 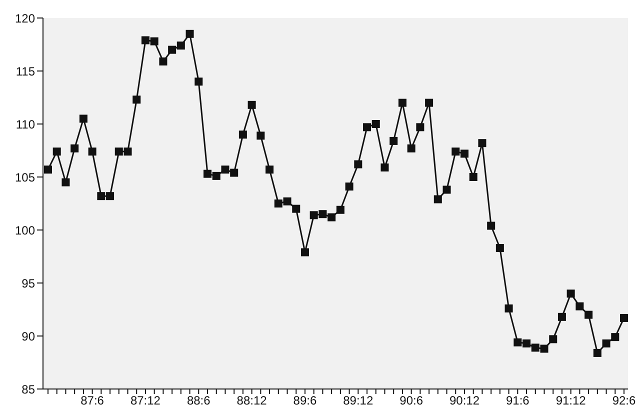 I want to click on y-tick-label: 115, so click(x=26, y=71).